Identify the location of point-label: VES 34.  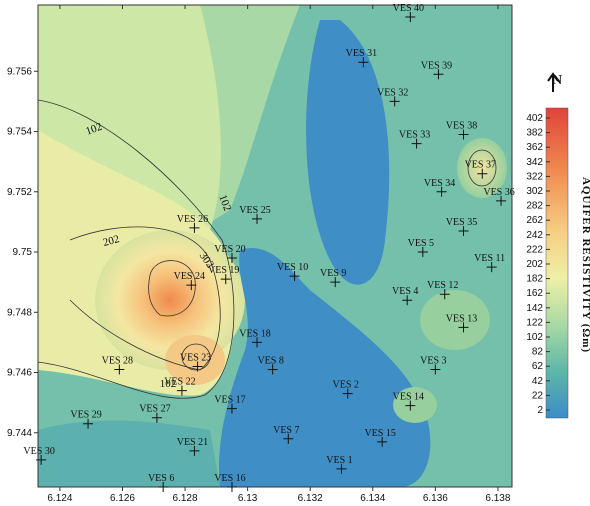
(439, 183).